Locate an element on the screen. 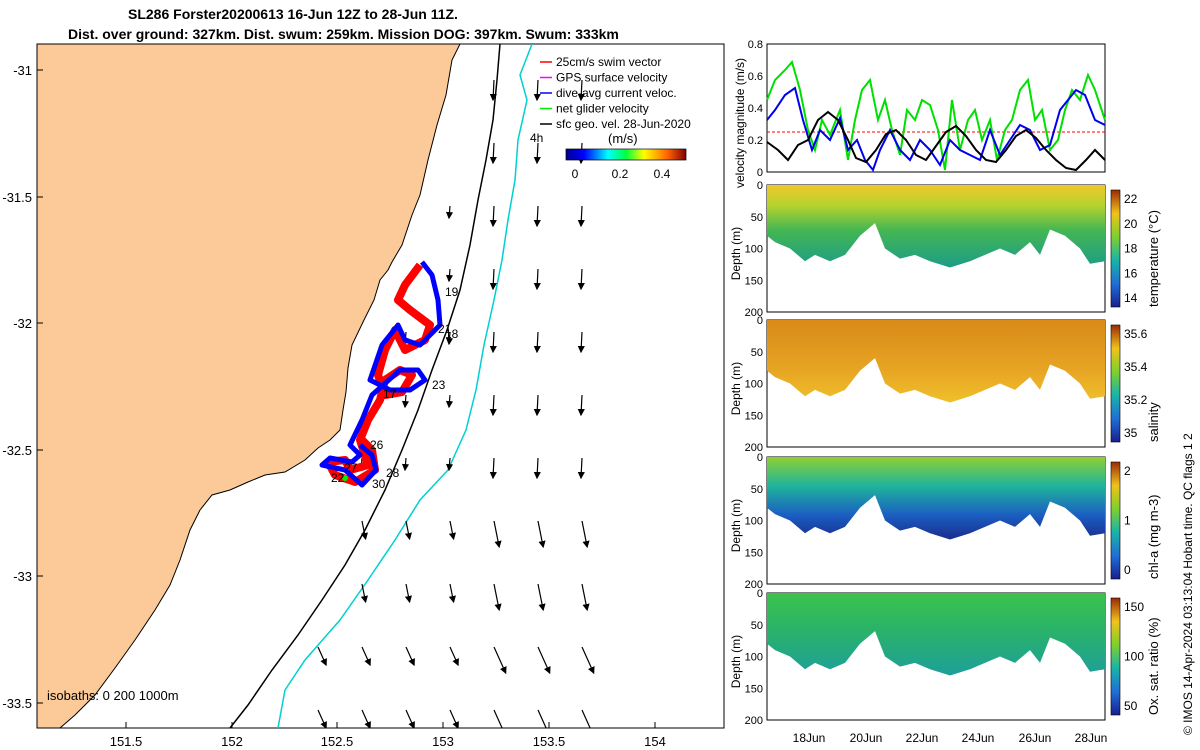  latitude-ticks: -31 -31.5 -32 -32.5 -33 -33.5 is located at coordinates (22, 387).